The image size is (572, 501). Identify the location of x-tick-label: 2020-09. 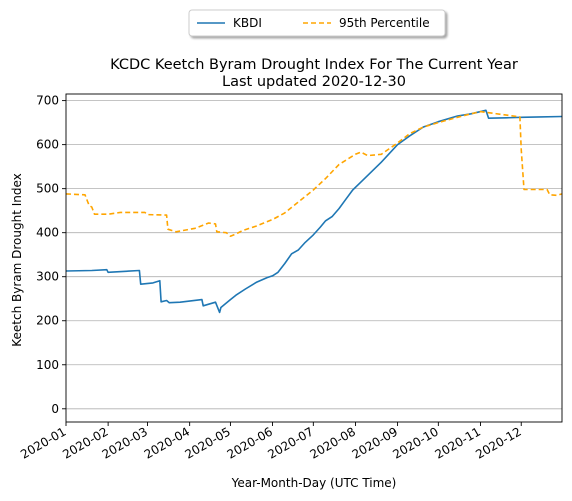
(375, 442).